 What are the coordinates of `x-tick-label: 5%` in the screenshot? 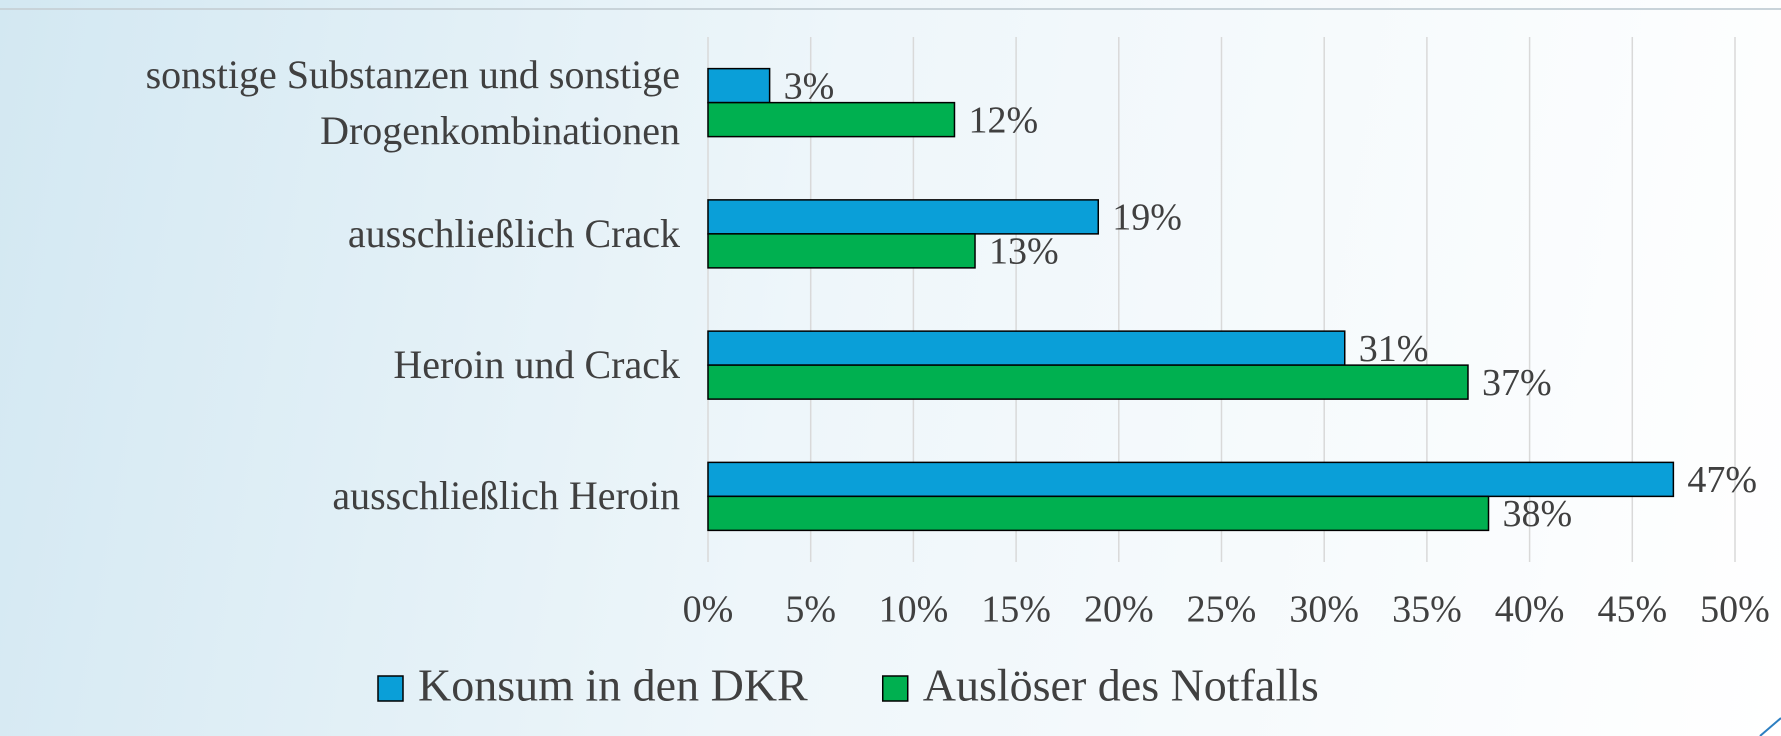 It's located at (810, 610).